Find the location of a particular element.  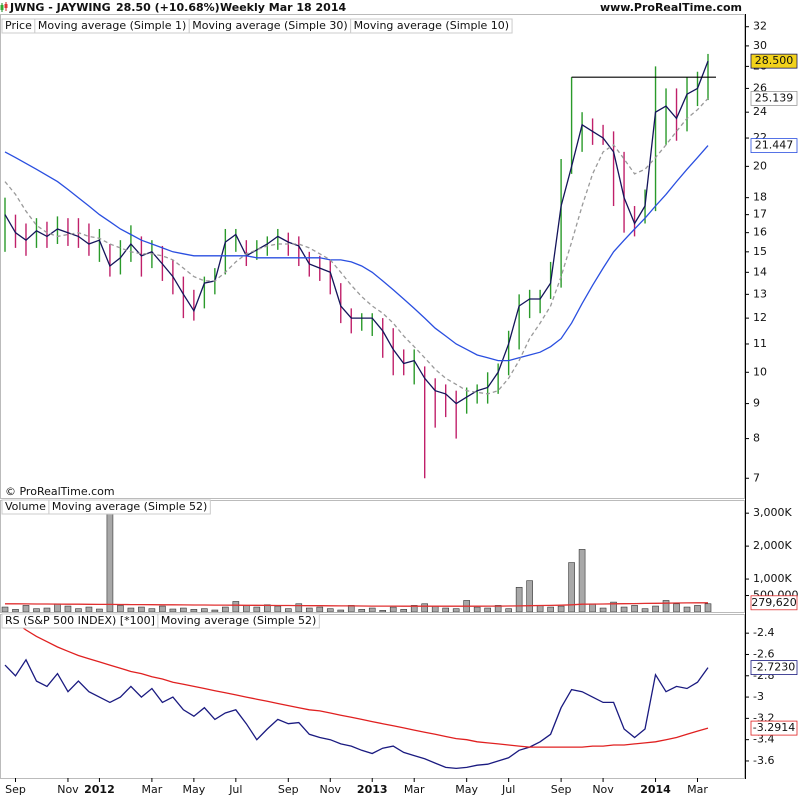

y-tick-label: 11 is located at coordinates (760, 343).